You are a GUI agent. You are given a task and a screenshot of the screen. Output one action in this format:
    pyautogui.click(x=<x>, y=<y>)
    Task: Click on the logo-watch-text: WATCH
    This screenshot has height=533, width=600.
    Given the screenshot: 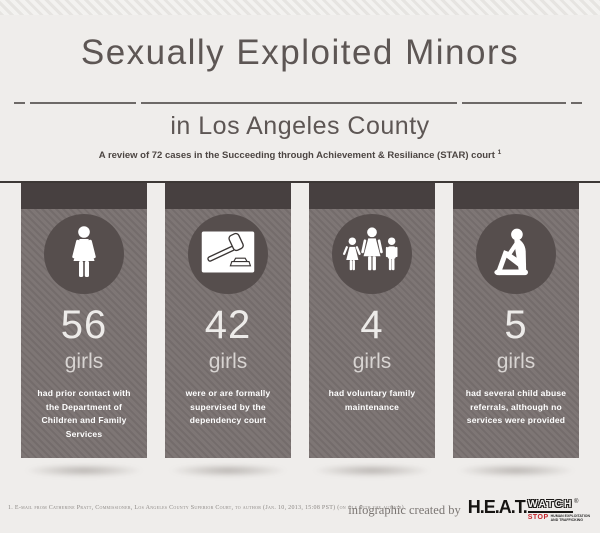 What is the action you would take?
    pyautogui.click(x=550, y=506)
    